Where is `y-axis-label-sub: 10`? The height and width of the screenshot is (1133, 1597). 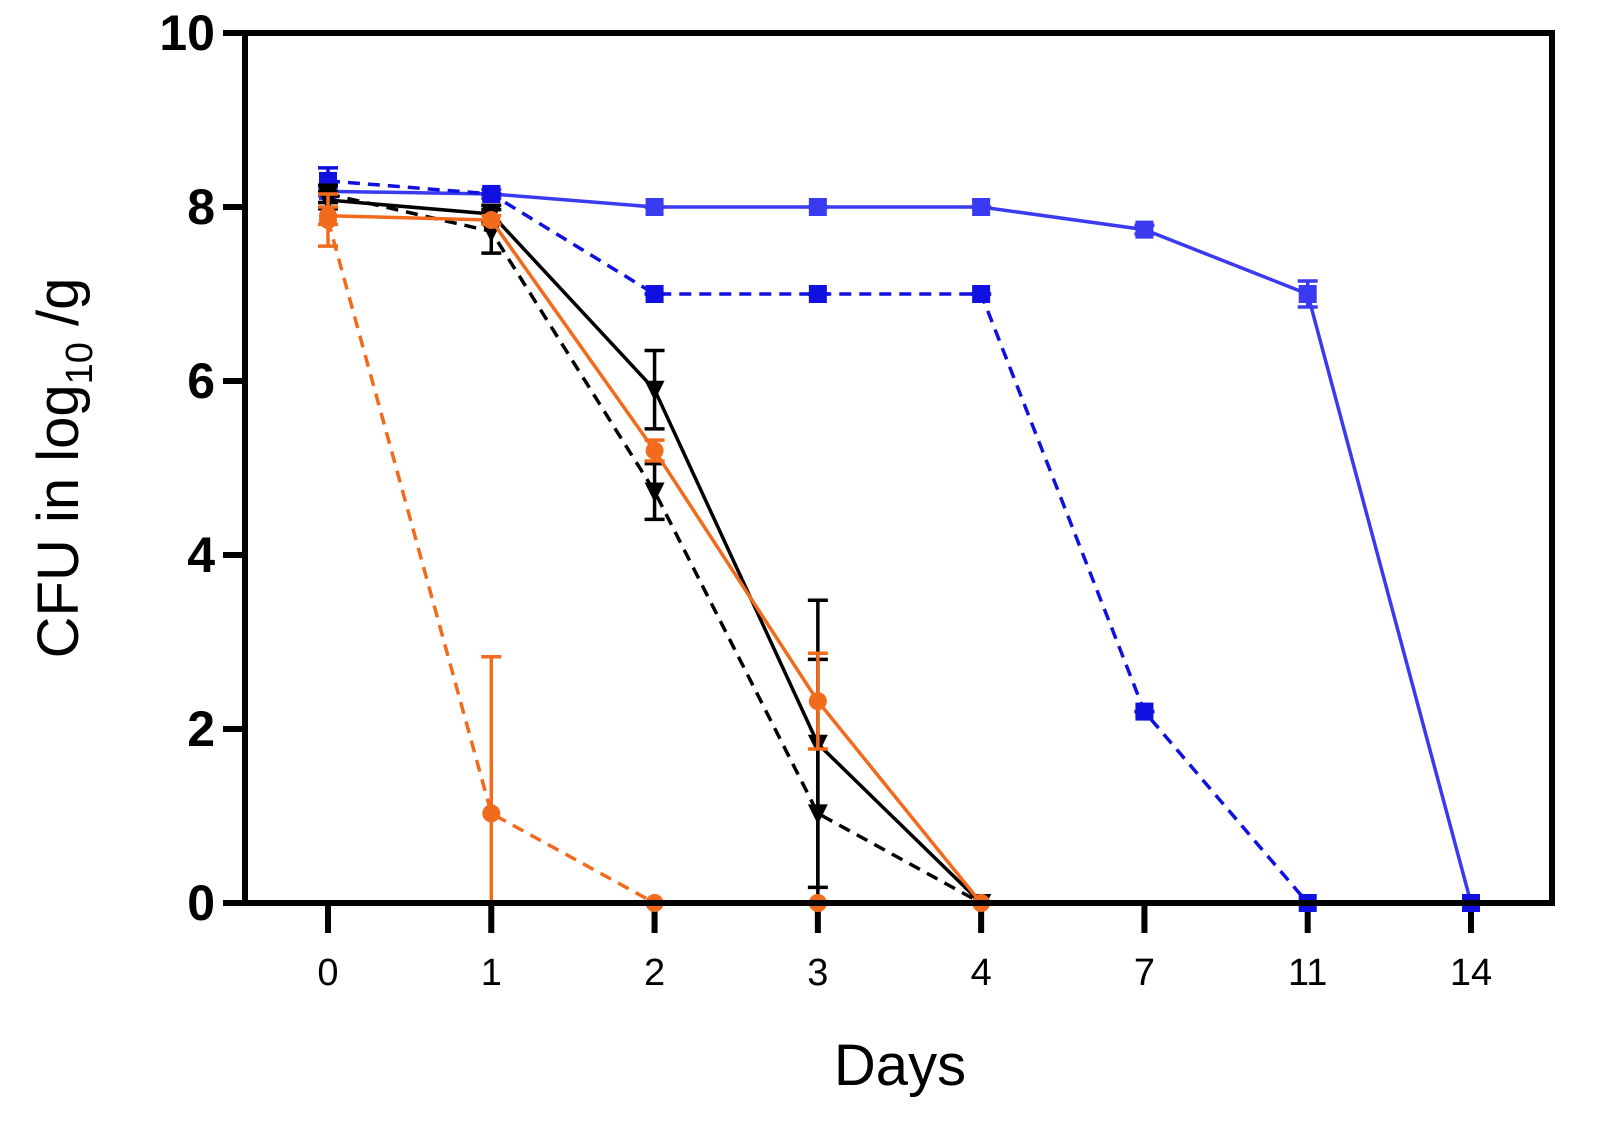 y-axis-label-sub: 10 is located at coordinates (80, 363).